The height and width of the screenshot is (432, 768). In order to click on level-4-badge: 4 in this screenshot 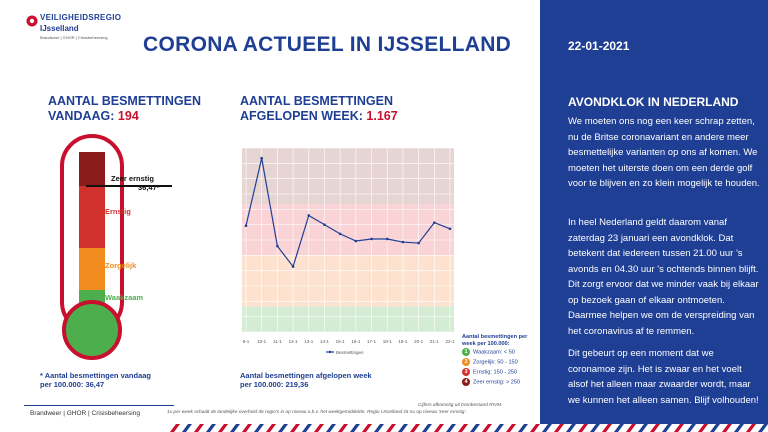, I will do `click(466, 382)`.